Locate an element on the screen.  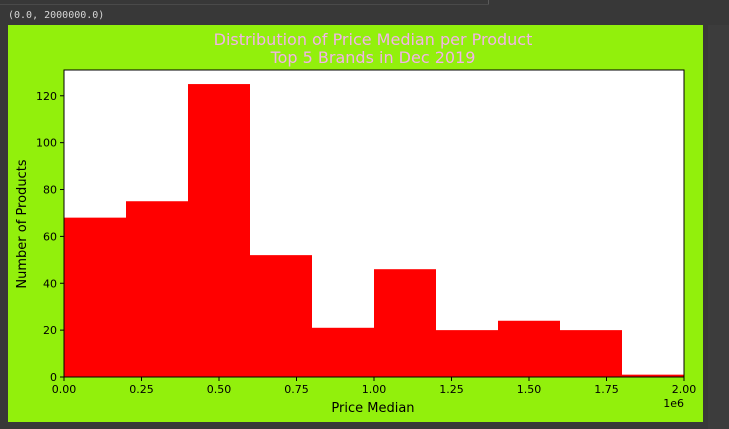
x-tick-label: 1.25 is located at coordinates (451, 389).